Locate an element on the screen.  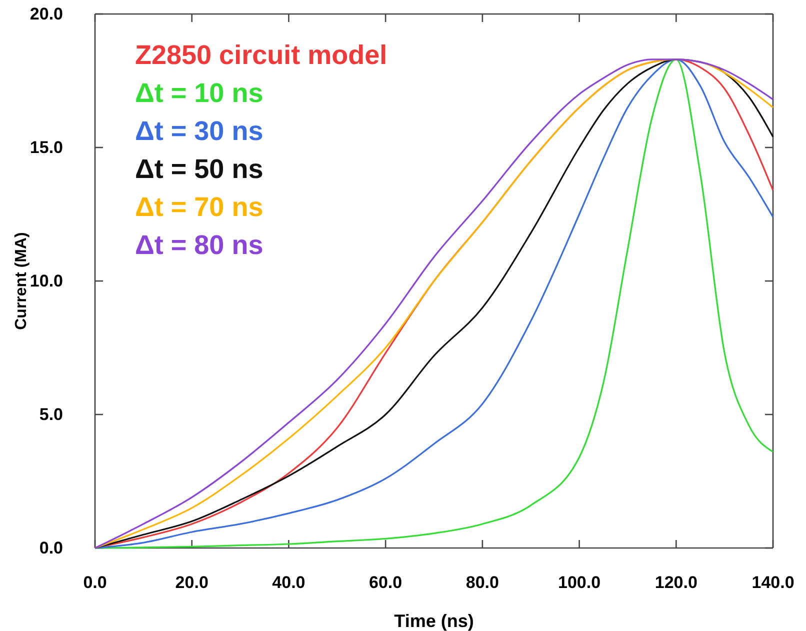
x-tick-label: 20.0 is located at coordinates (191, 582).